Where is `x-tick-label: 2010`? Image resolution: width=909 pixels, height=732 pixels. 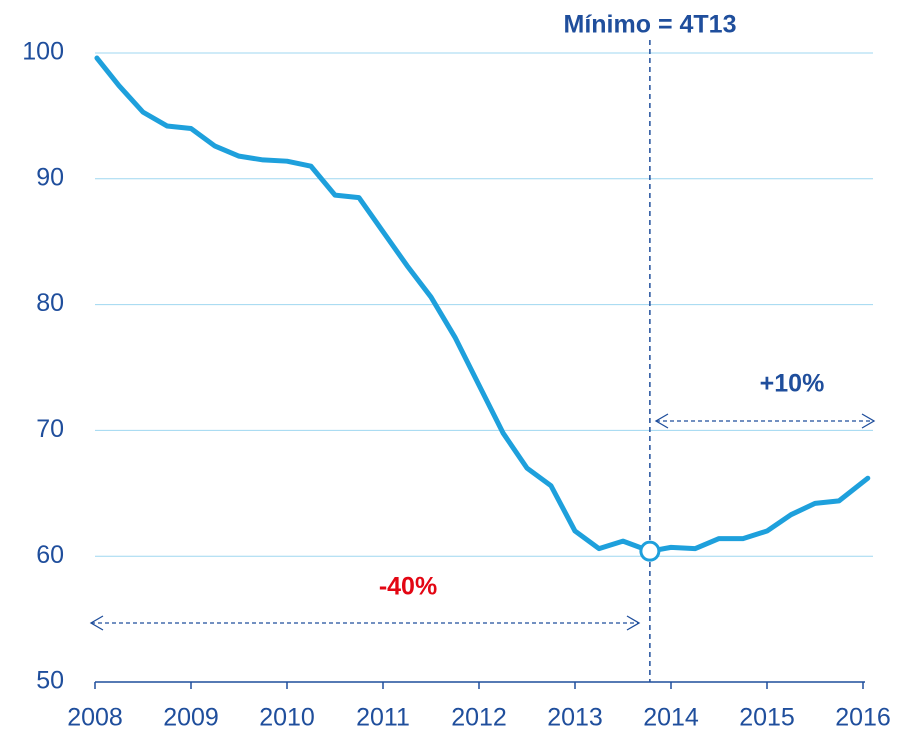
x-tick-label: 2010 is located at coordinates (287, 718).